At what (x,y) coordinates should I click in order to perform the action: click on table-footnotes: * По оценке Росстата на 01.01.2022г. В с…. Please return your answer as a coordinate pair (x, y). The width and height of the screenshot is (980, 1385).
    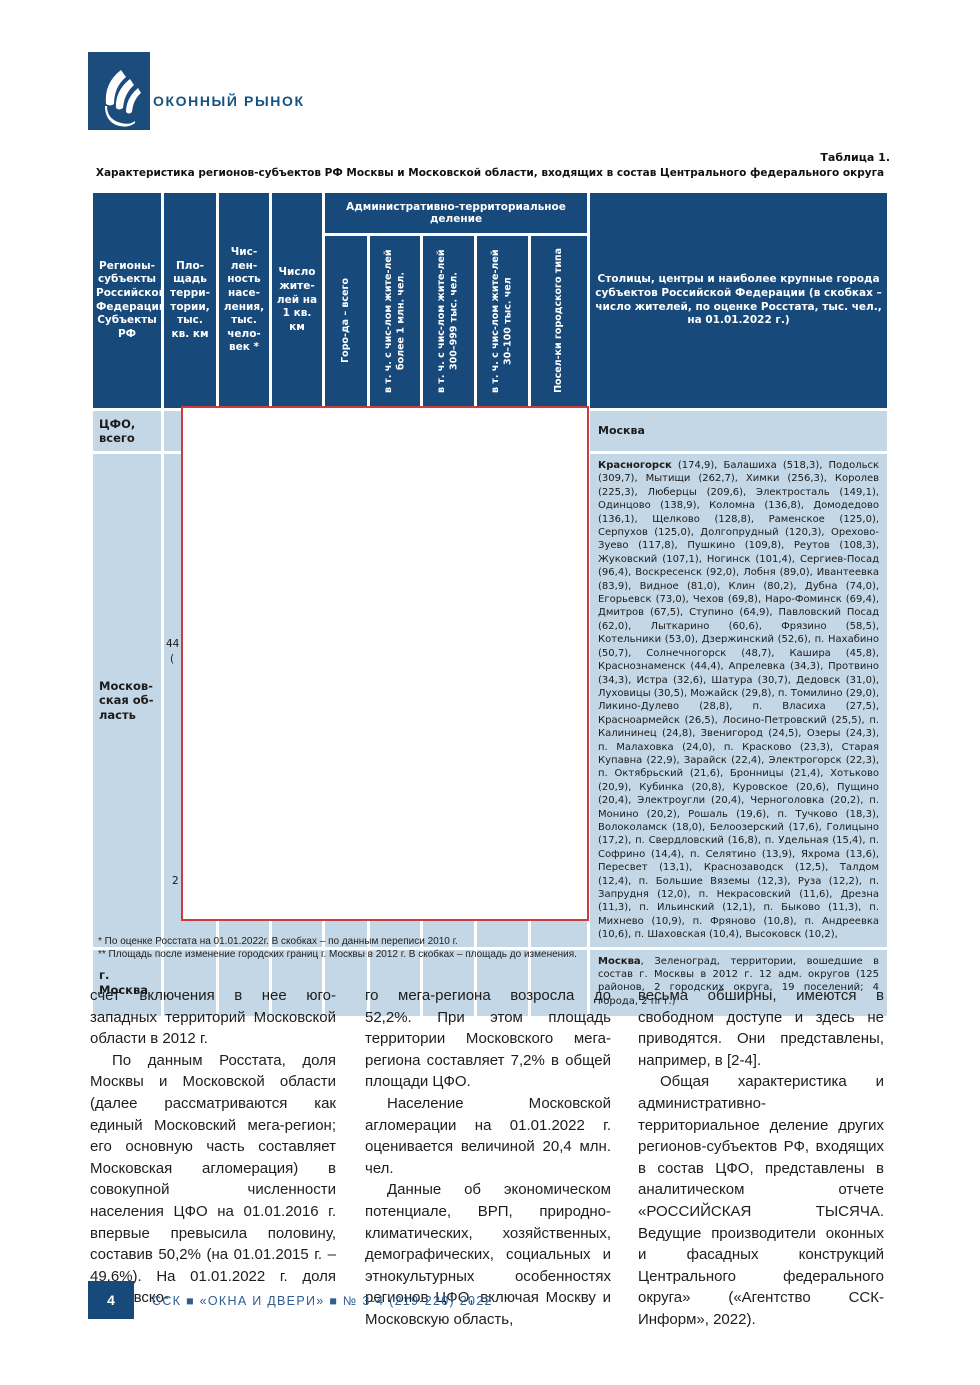
    Looking at the image, I should click on (448, 948).